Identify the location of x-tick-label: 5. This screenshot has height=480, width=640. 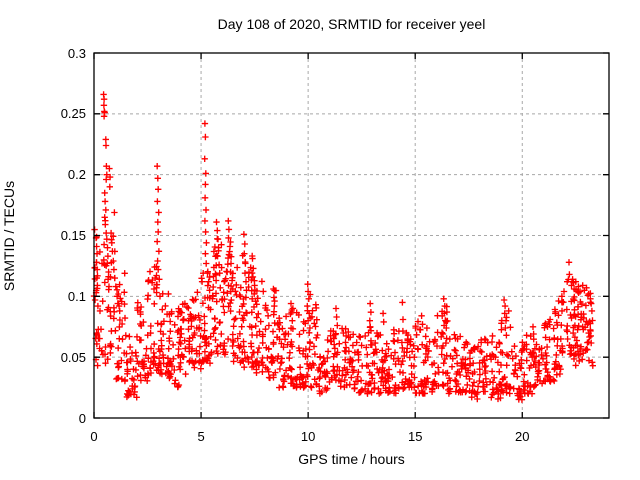
(201, 436).